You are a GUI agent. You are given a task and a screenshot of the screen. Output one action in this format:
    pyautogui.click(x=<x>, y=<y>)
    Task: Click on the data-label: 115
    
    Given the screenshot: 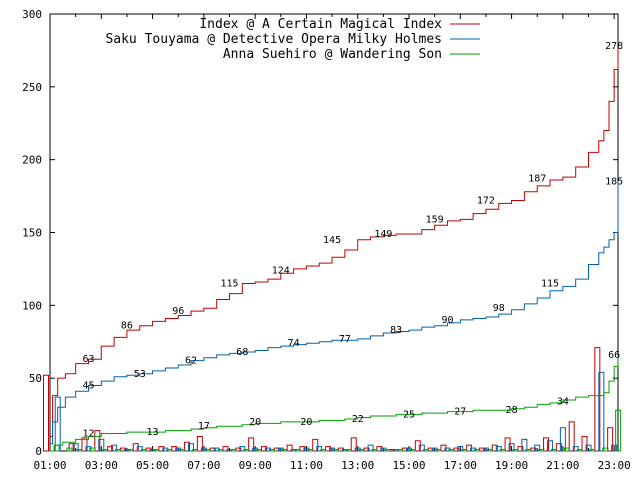 What is the action you would take?
    pyautogui.click(x=550, y=283)
    